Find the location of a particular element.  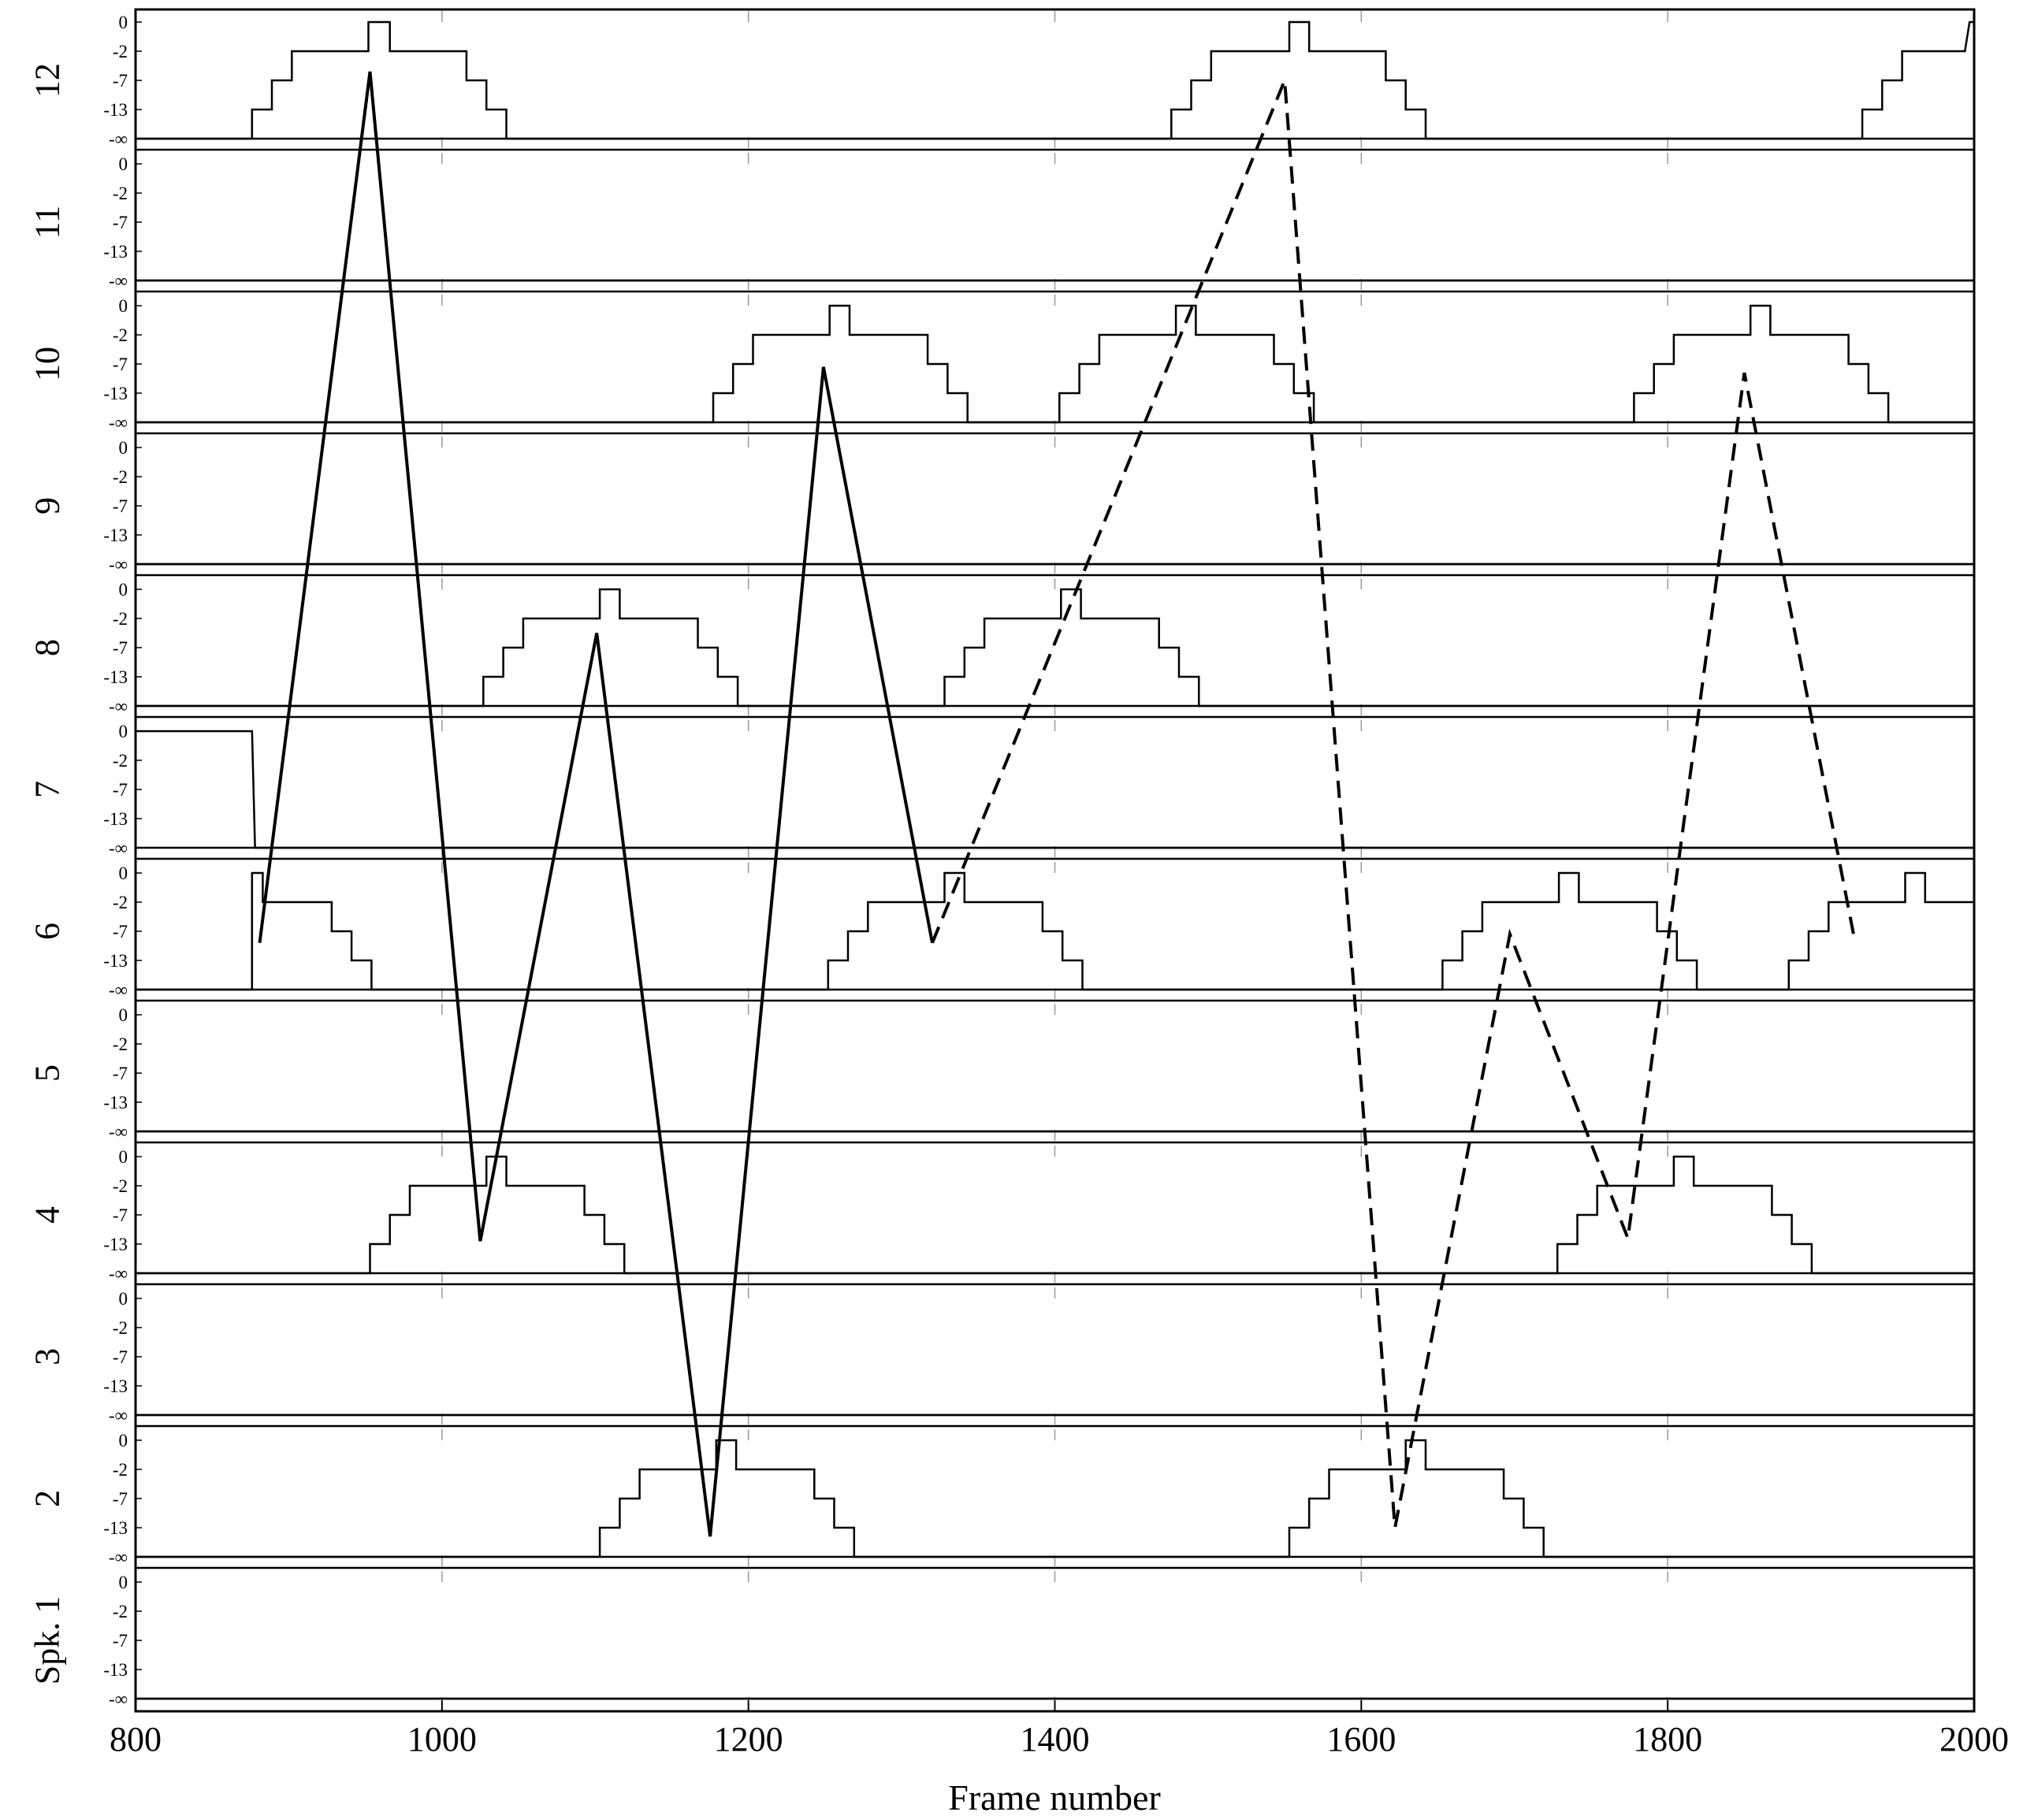

x-tick-label: 2000 is located at coordinates (1974, 1739).